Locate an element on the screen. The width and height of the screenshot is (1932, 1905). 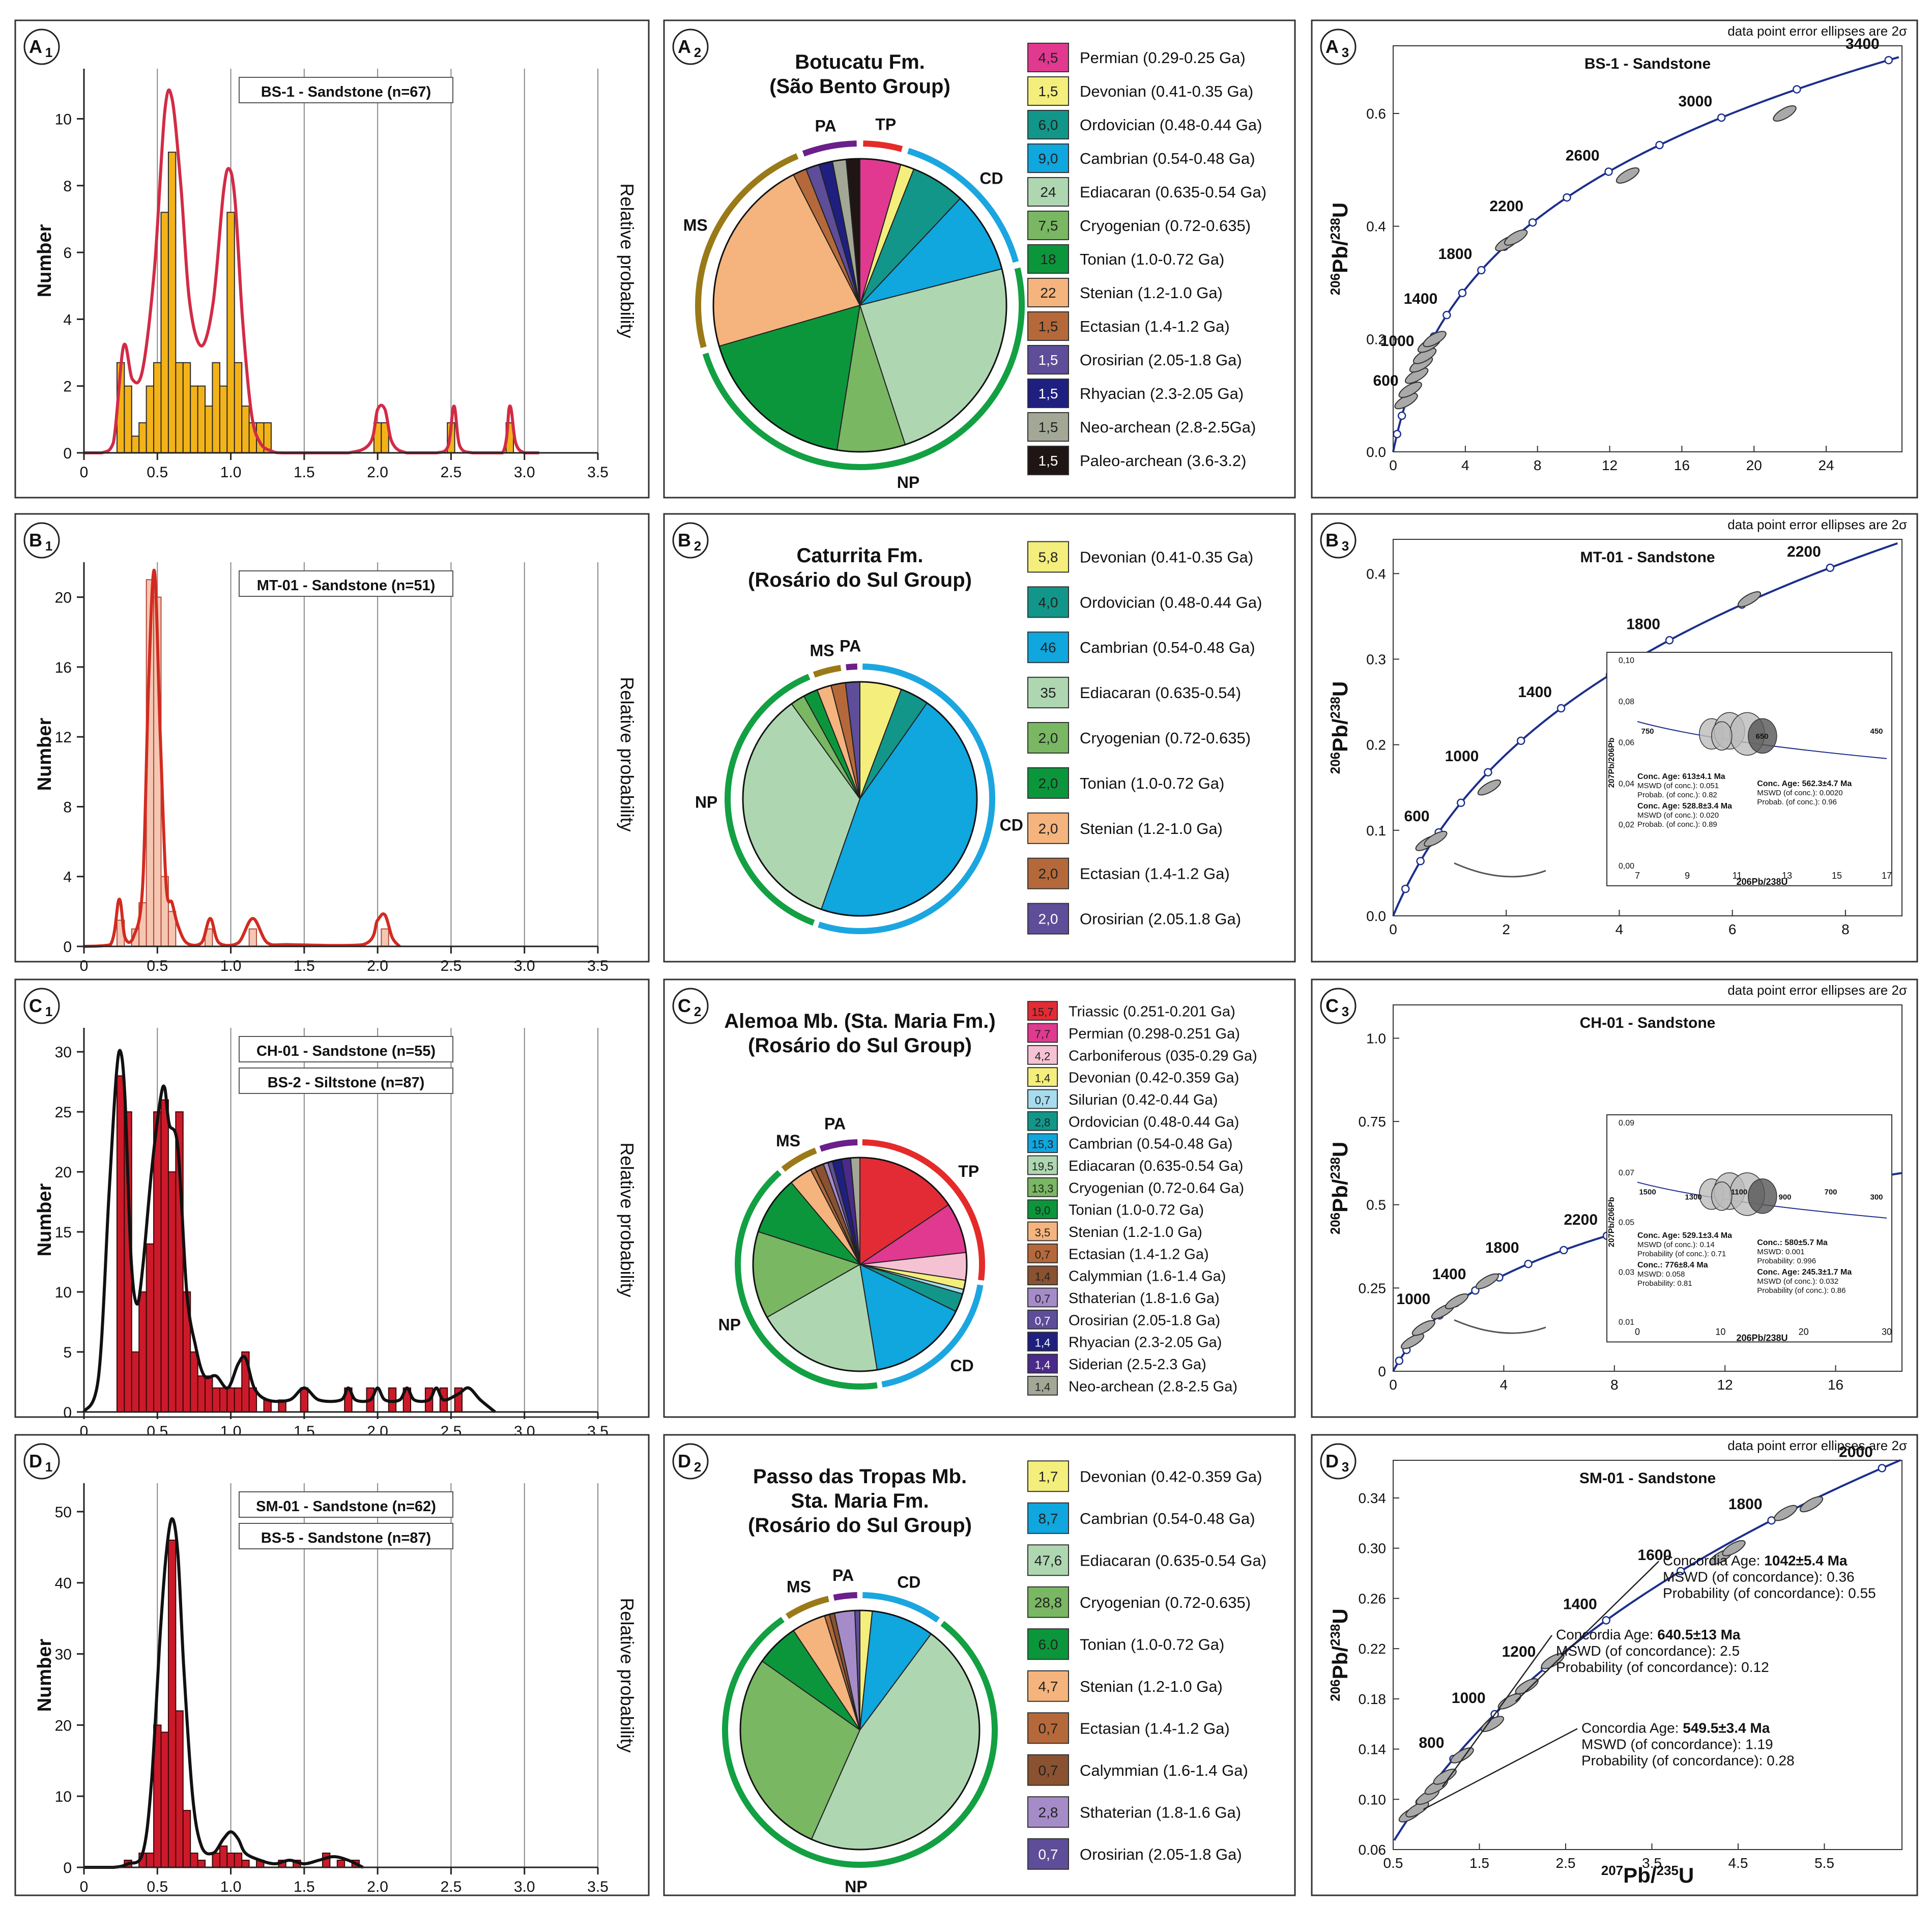
inset-age-label: 300 is located at coordinates (1876, 1197).